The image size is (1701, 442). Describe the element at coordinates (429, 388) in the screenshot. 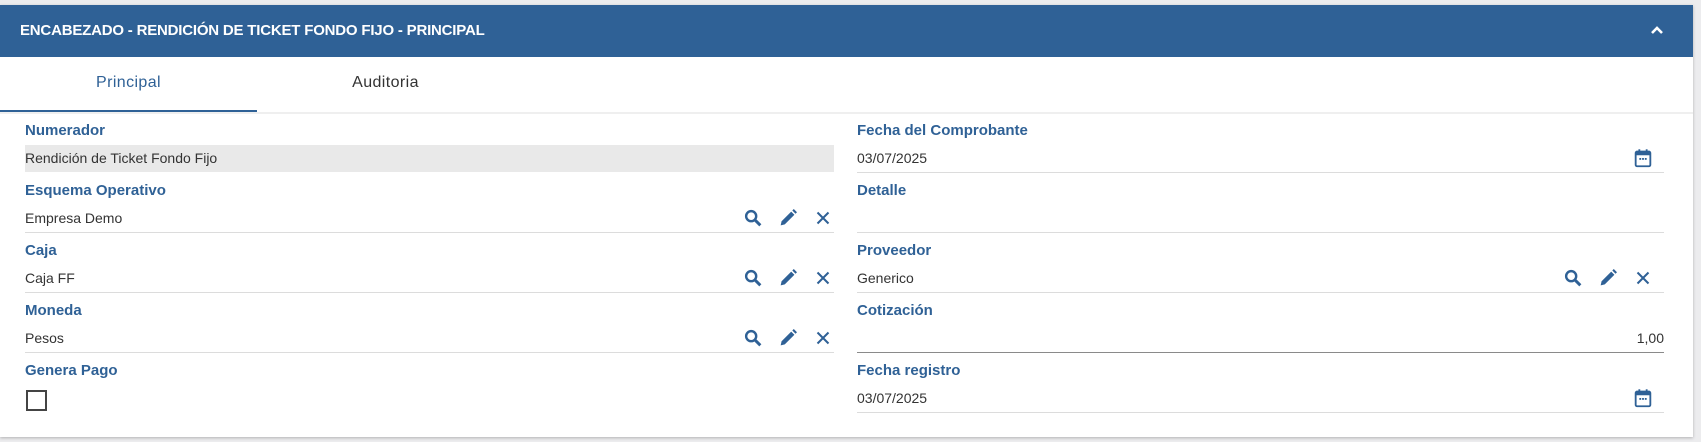

I see `field-genera-pago: Genera Pago` at that location.